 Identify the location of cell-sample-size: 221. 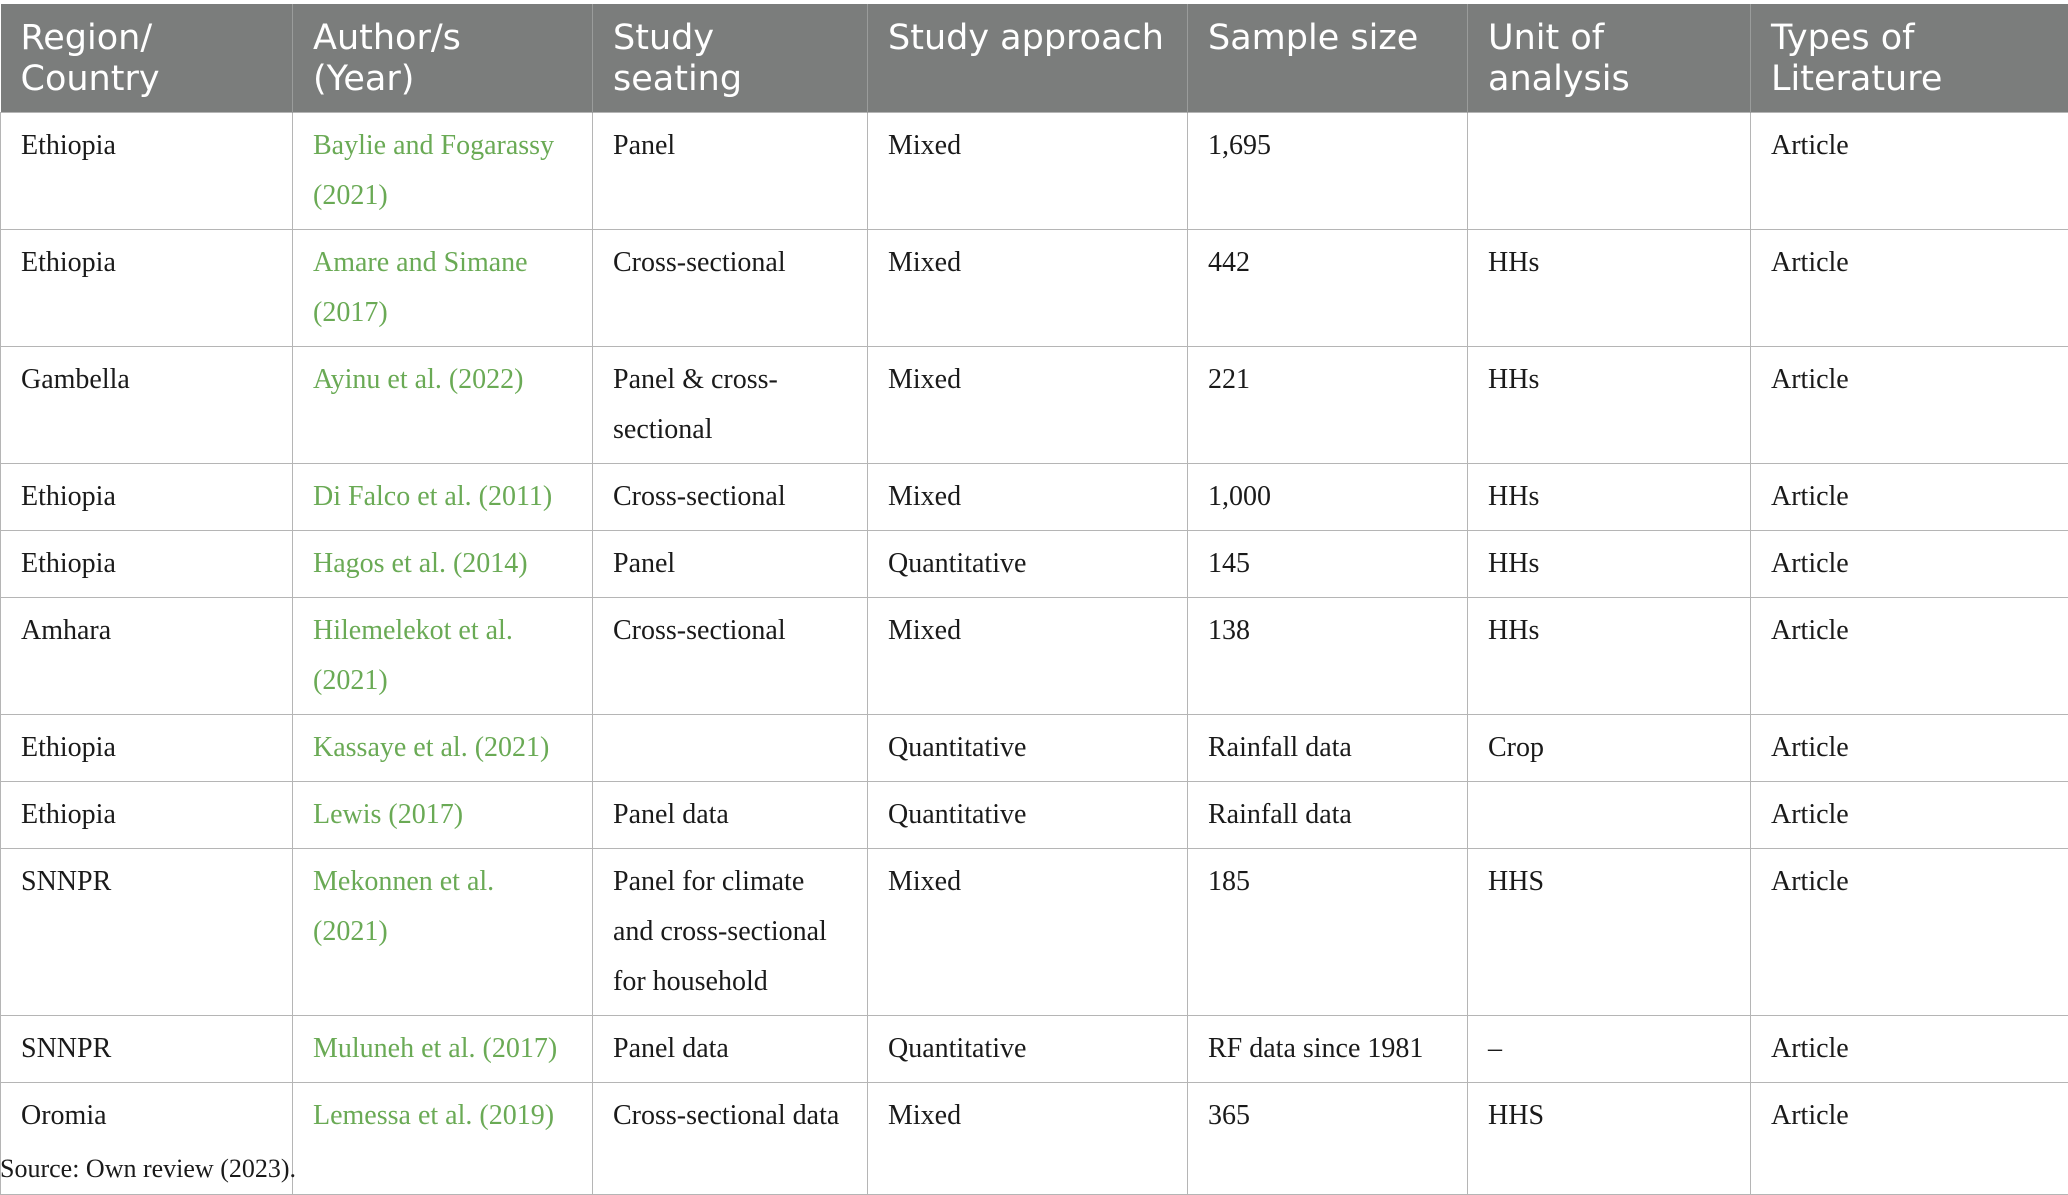
(1328, 405).